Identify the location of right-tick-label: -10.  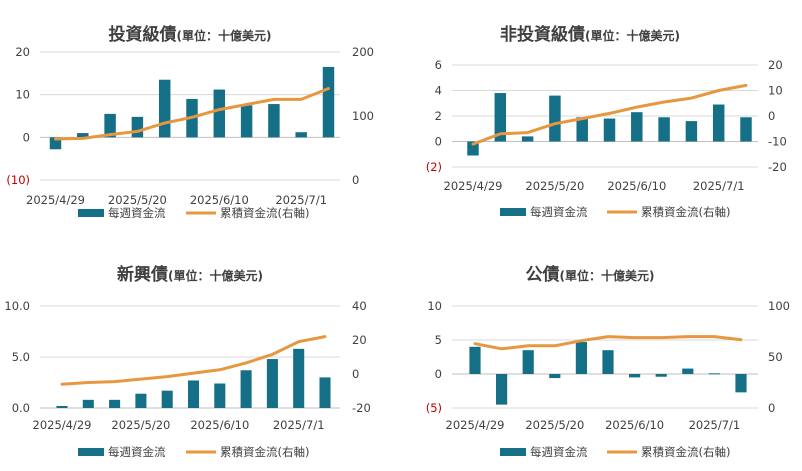
(777, 142).